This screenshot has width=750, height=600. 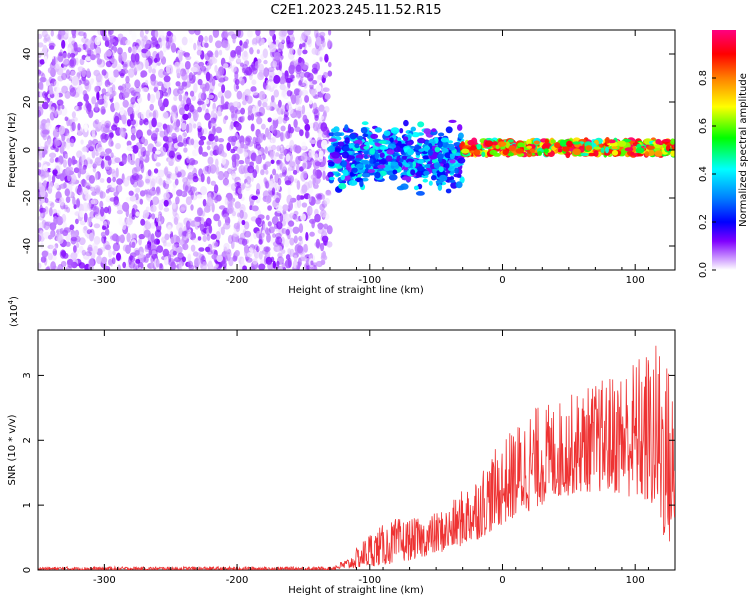 What do you see at coordinates (356, 290) in the screenshot?
I see `heatmap-x-axis-label: Height of straight line (km)` at bounding box center [356, 290].